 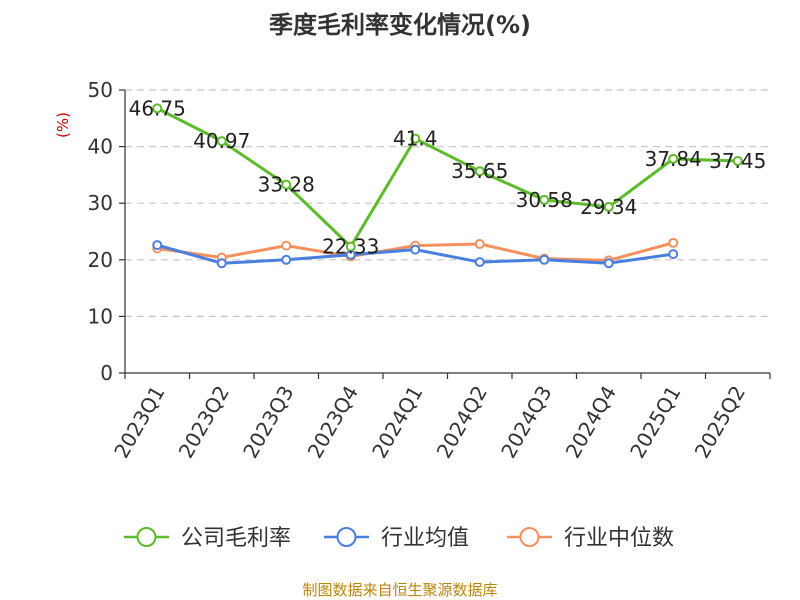 I want to click on data-label: 30.58, so click(x=544, y=200).